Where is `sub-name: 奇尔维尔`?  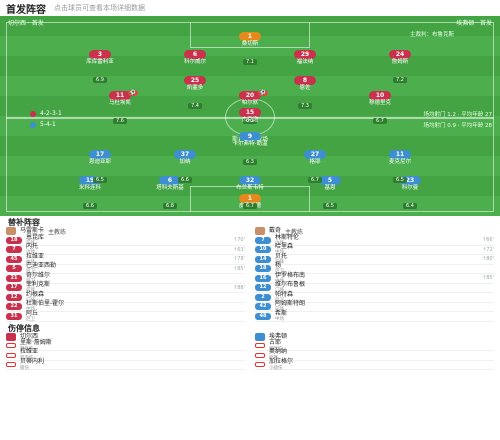
sub-name: 奇尔维尔 is located at coordinates (38, 275).